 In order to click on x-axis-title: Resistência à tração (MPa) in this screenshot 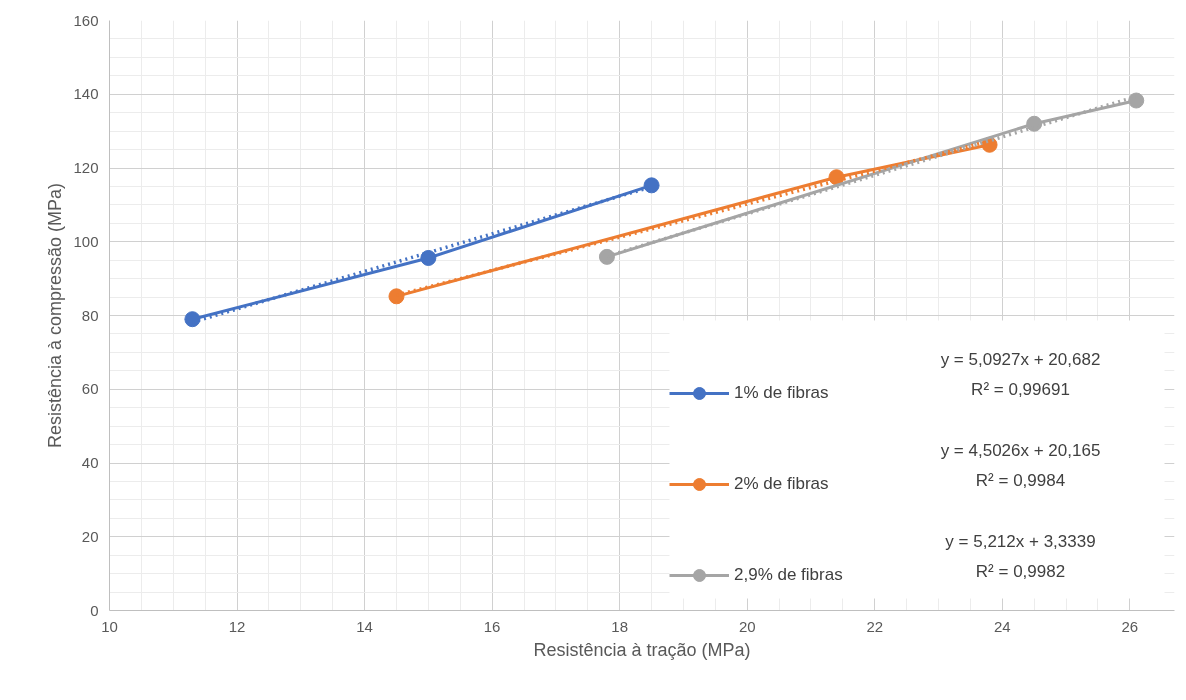, I will do `click(642, 649)`.